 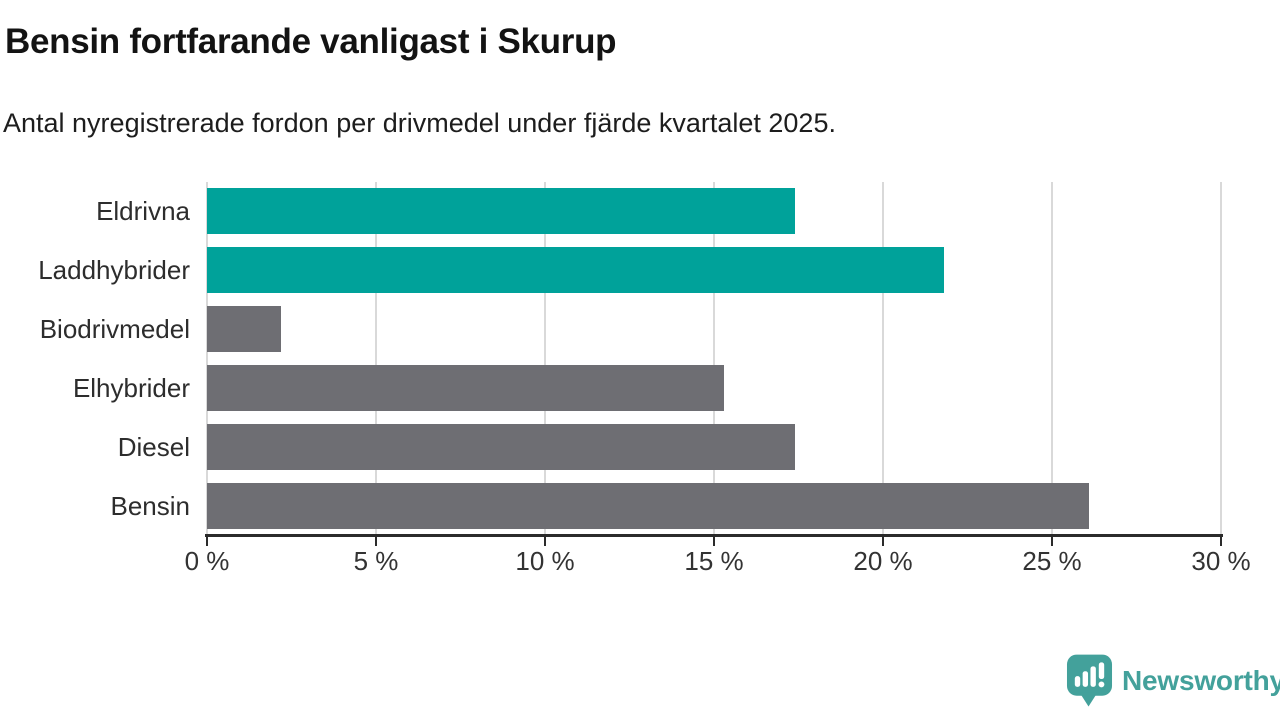 I want to click on bar-biodrivmedel, so click(x=244, y=329).